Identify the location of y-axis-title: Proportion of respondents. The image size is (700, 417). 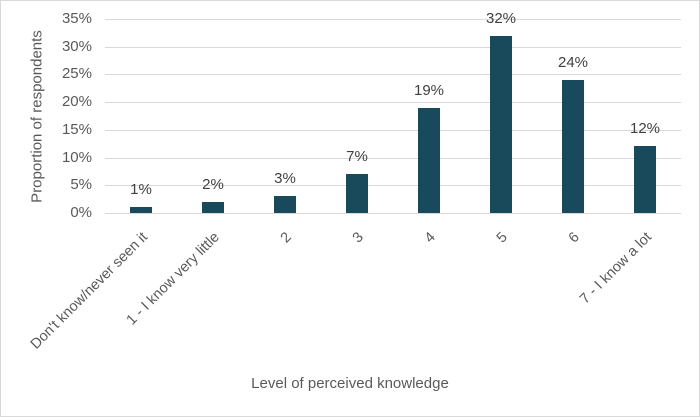
(37, 116).